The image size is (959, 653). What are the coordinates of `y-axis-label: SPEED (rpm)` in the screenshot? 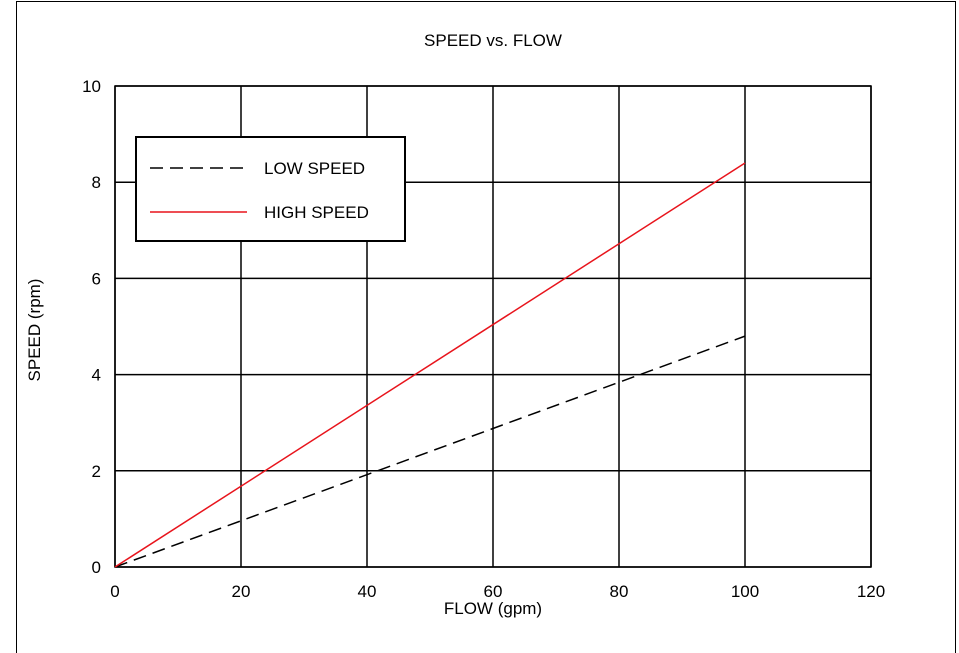 It's located at (34, 330).